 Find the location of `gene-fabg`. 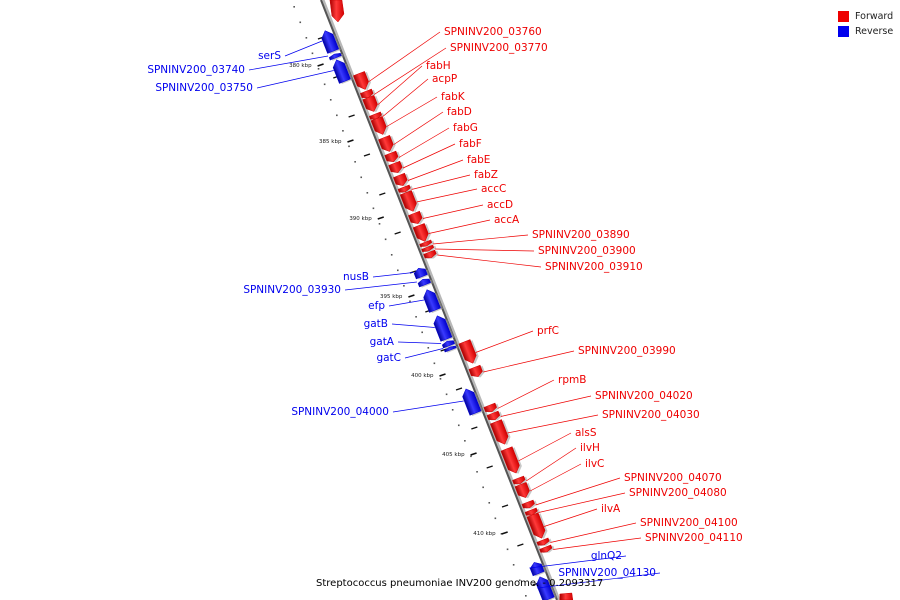

gene-fabg is located at coordinates (393, 157).